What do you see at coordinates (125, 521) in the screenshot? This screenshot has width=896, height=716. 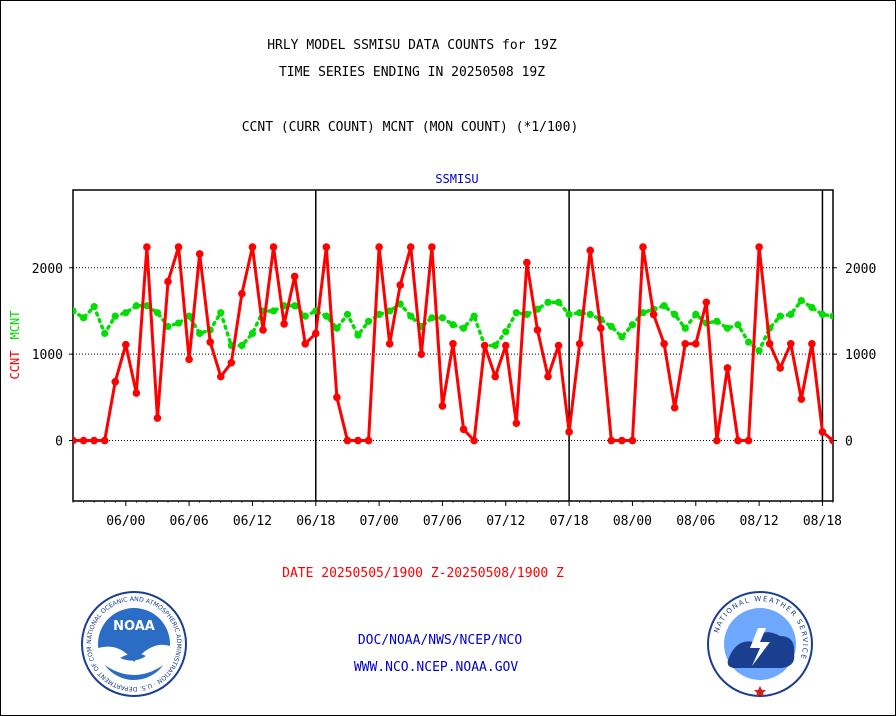 I see `x-tick-label: 06/00` at bounding box center [125, 521].